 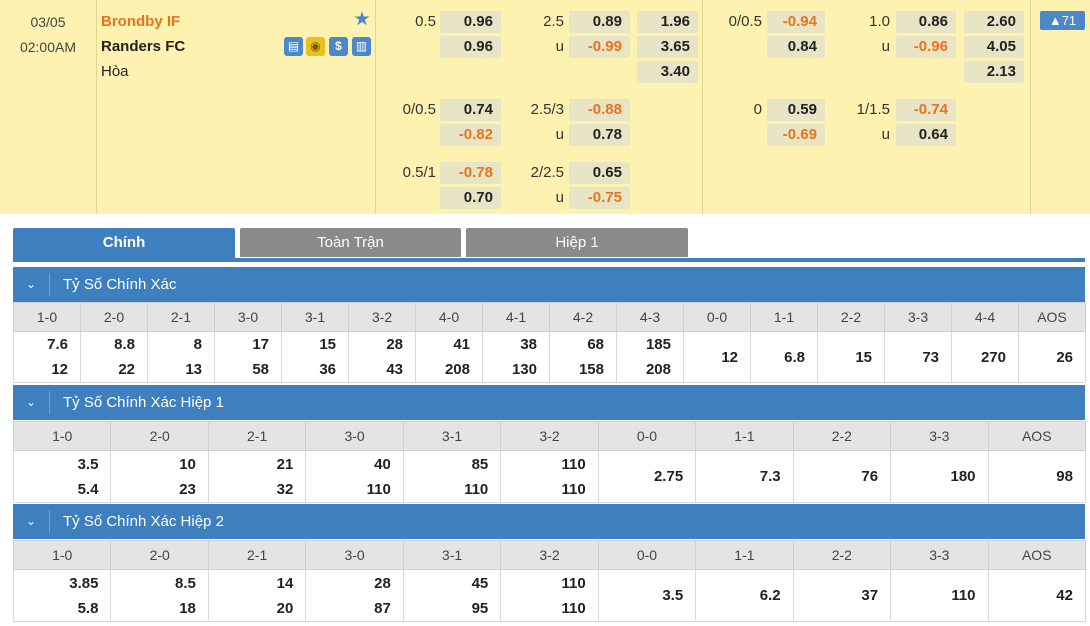 I want to click on home-score-odds: 3.5, so click(x=88, y=464).